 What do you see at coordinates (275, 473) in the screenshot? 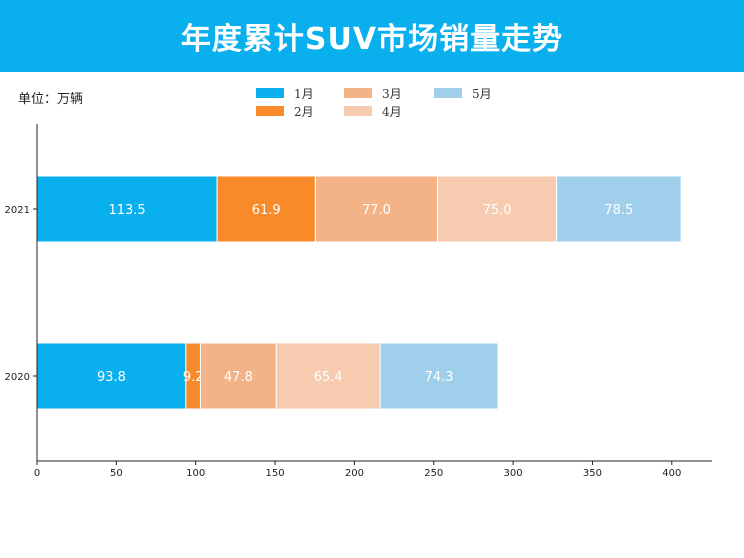
I see `x-tick-label: 150` at bounding box center [275, 473].